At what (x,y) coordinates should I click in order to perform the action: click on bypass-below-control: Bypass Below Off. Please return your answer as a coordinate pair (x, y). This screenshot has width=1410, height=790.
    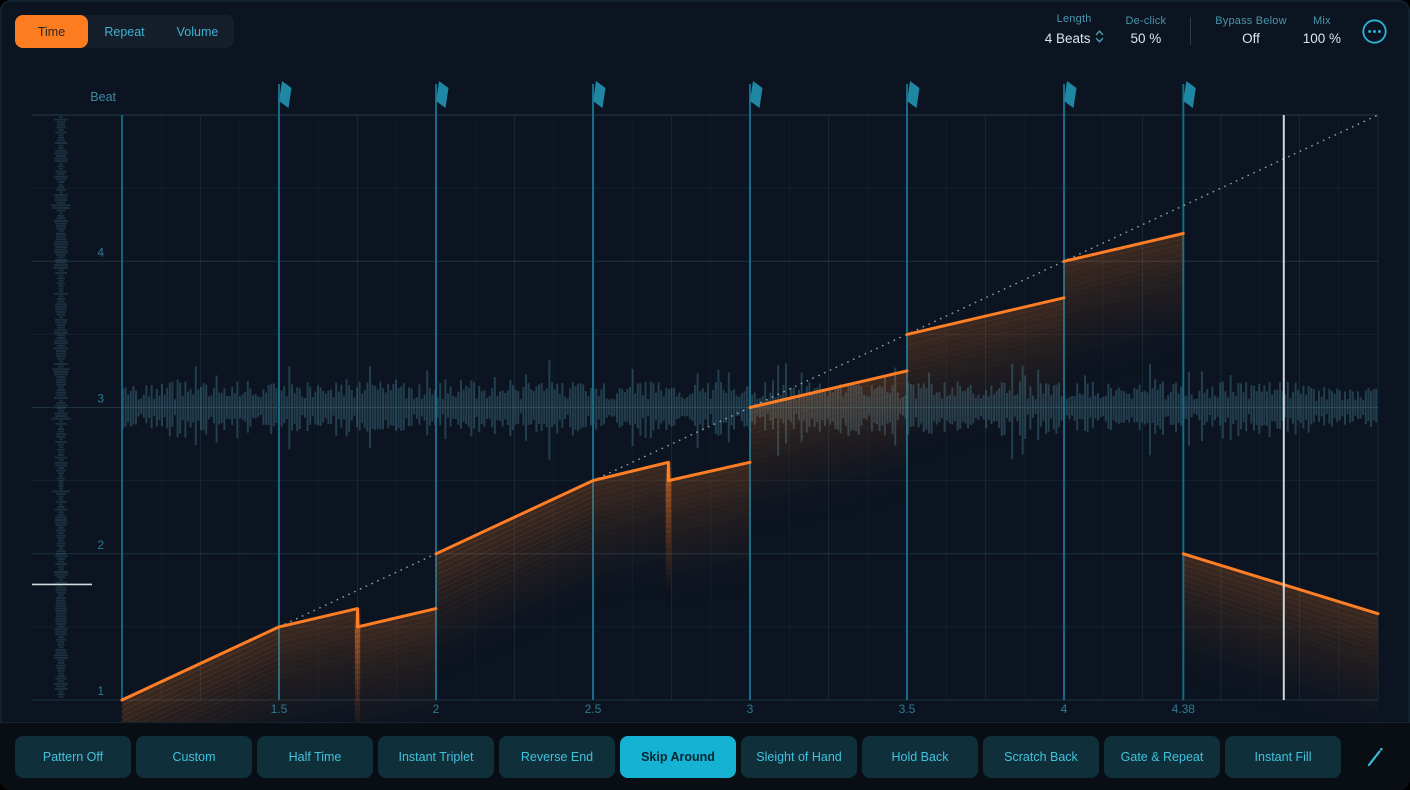
    Looking at the image, I should click on (1251, 30).